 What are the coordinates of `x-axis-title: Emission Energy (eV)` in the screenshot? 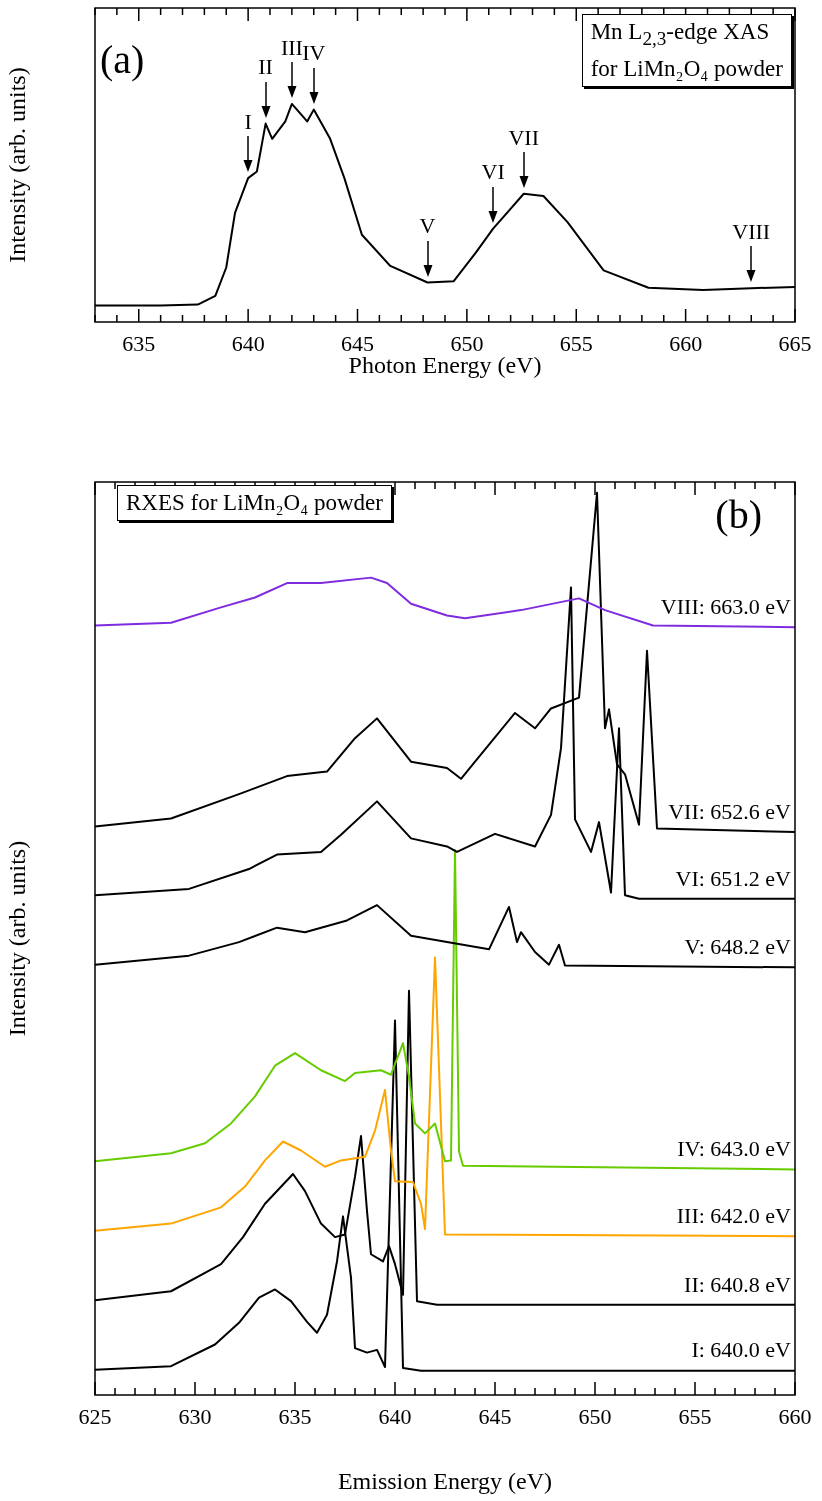 It's located at (445, 1480).